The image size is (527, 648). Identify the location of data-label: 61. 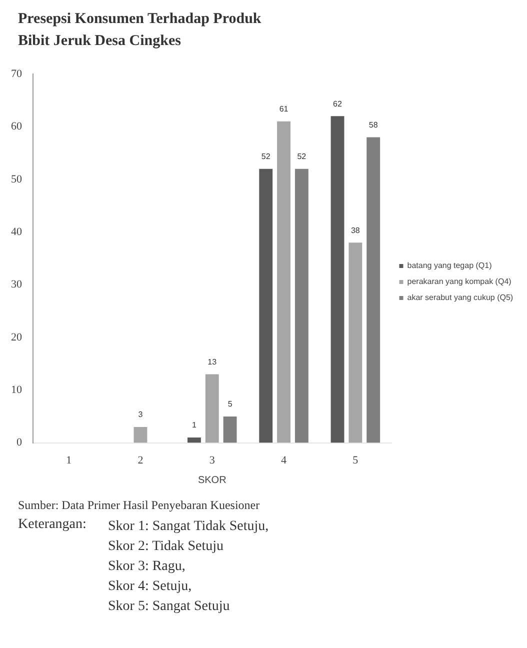
(284, 109).